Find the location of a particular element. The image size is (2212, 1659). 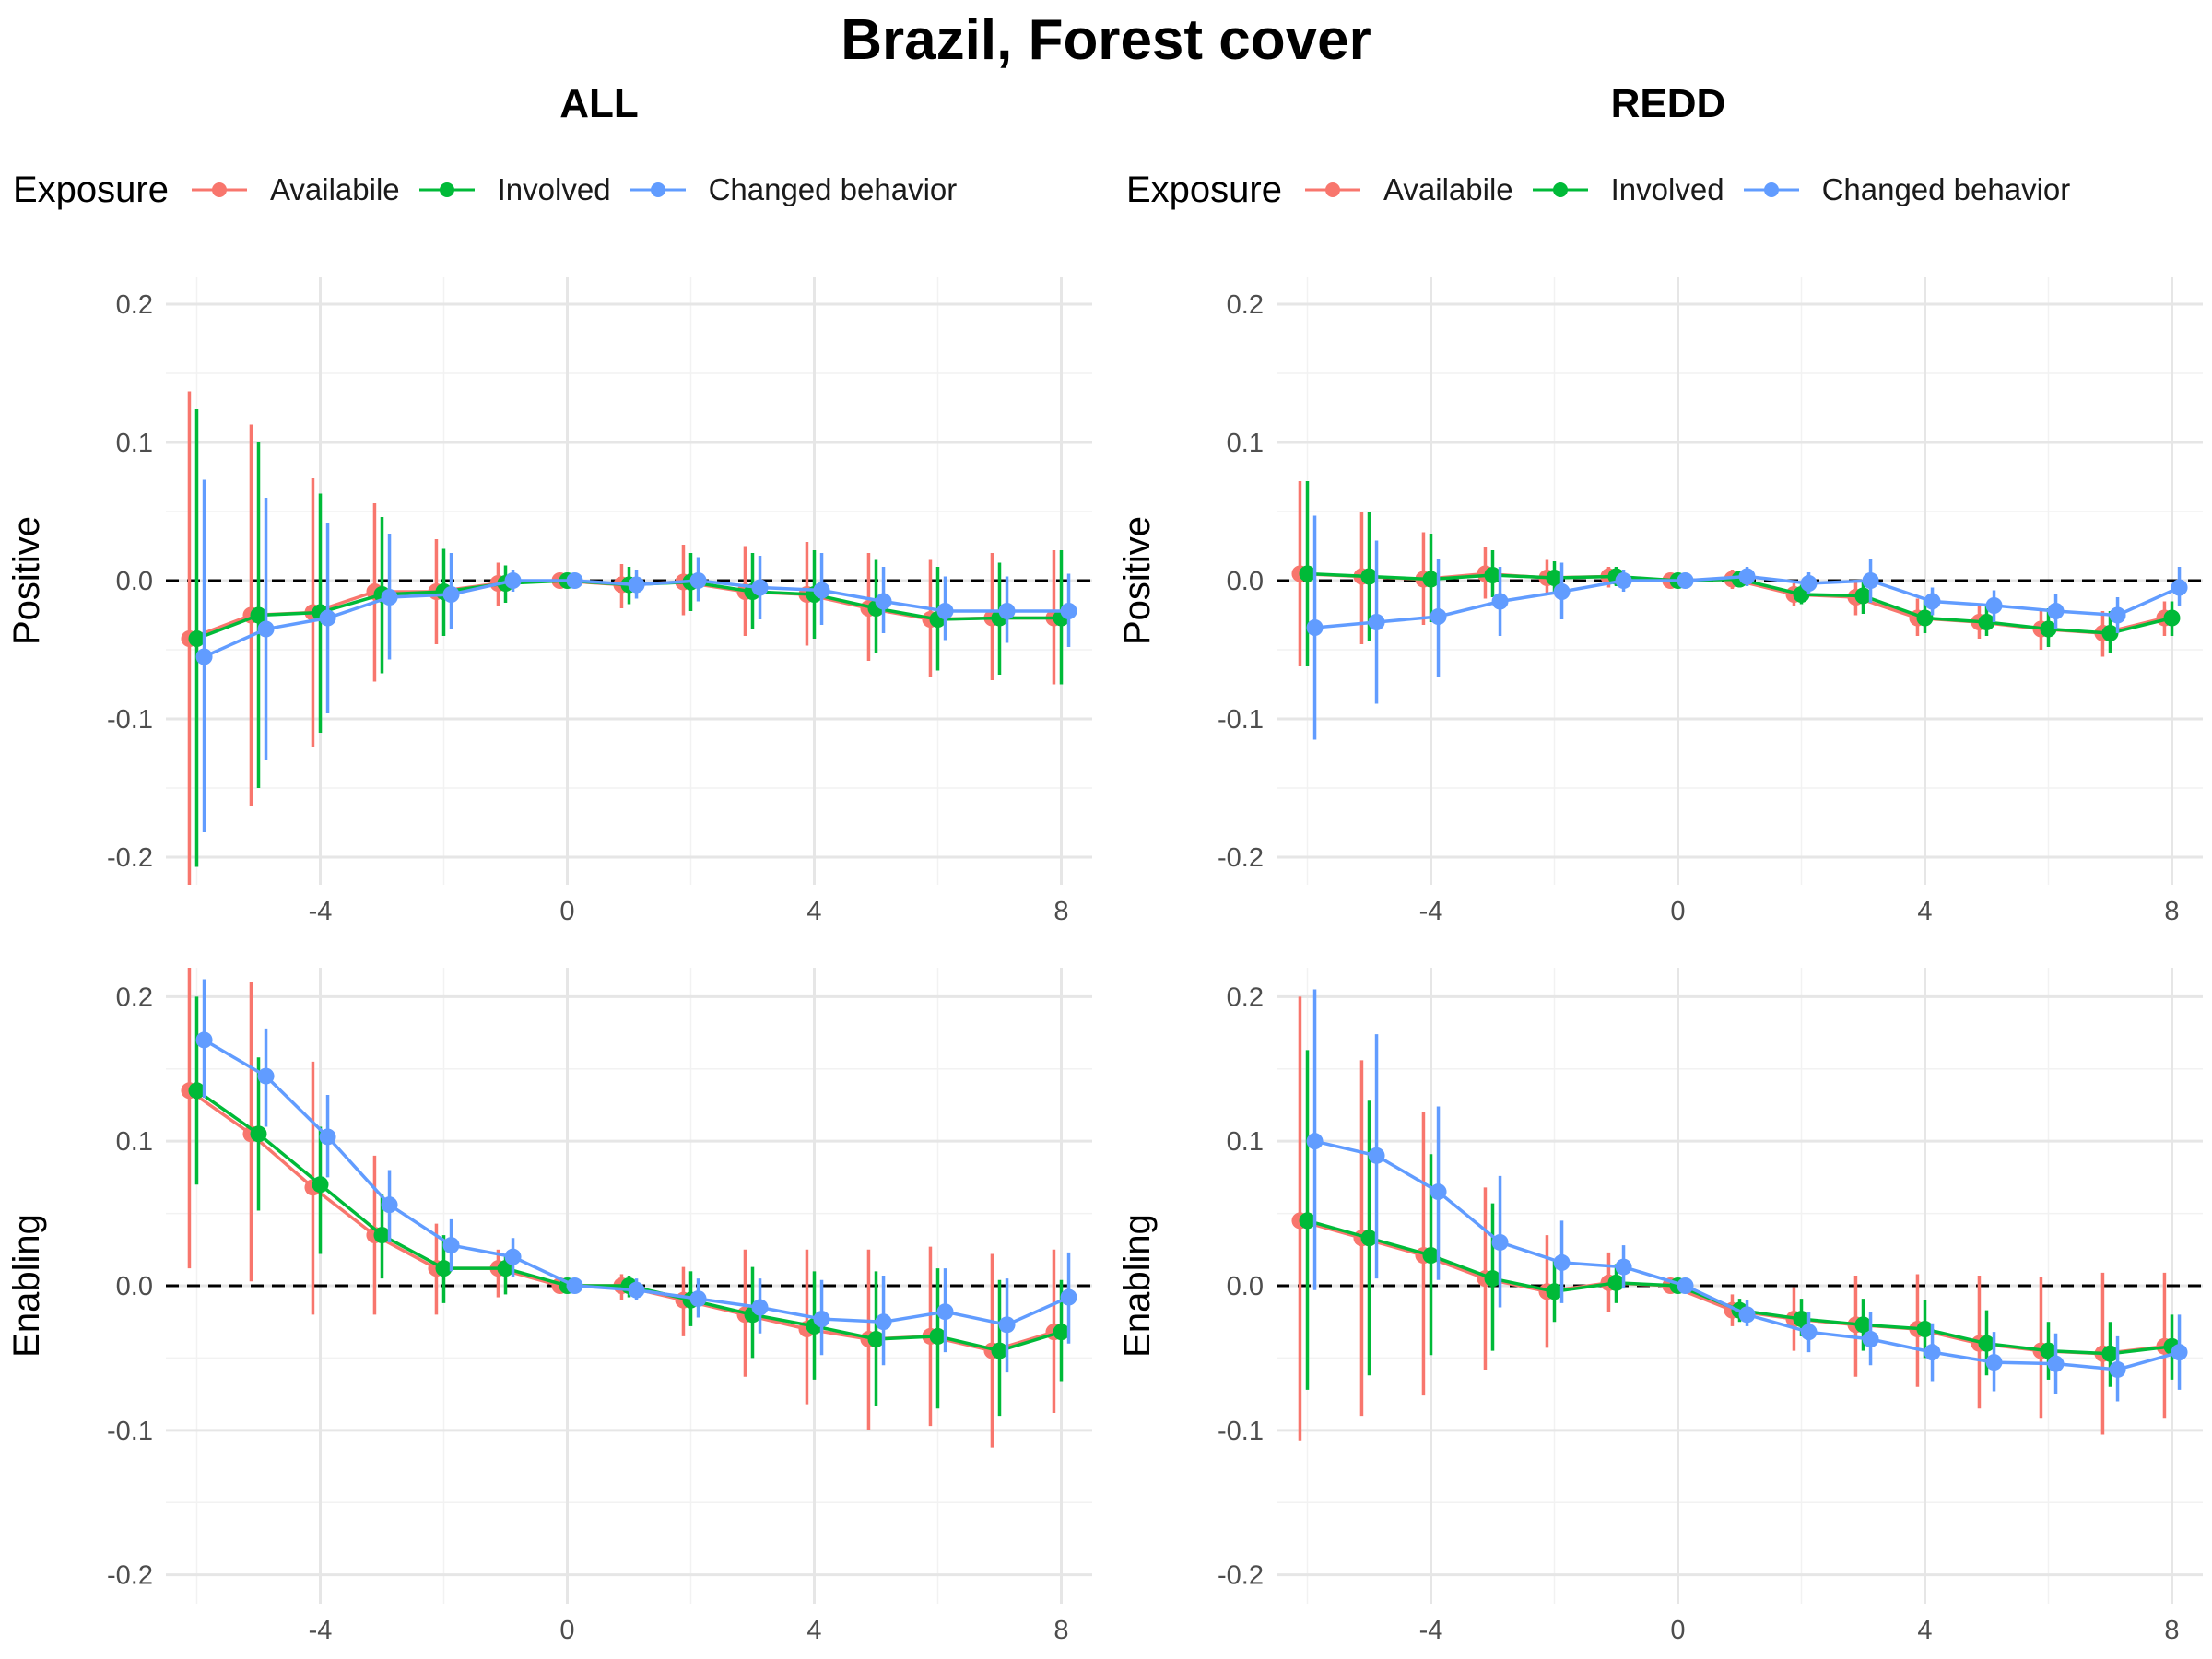

panel-3-ytick-label: -0.1 is located at coordinates (130, 1431).